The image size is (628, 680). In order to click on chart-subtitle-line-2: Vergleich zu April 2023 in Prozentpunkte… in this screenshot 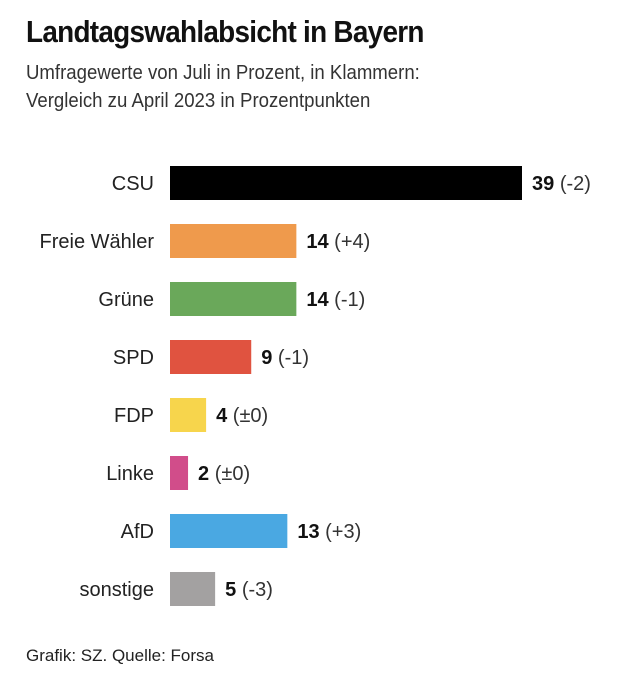, I will do `click(198, 101)`.